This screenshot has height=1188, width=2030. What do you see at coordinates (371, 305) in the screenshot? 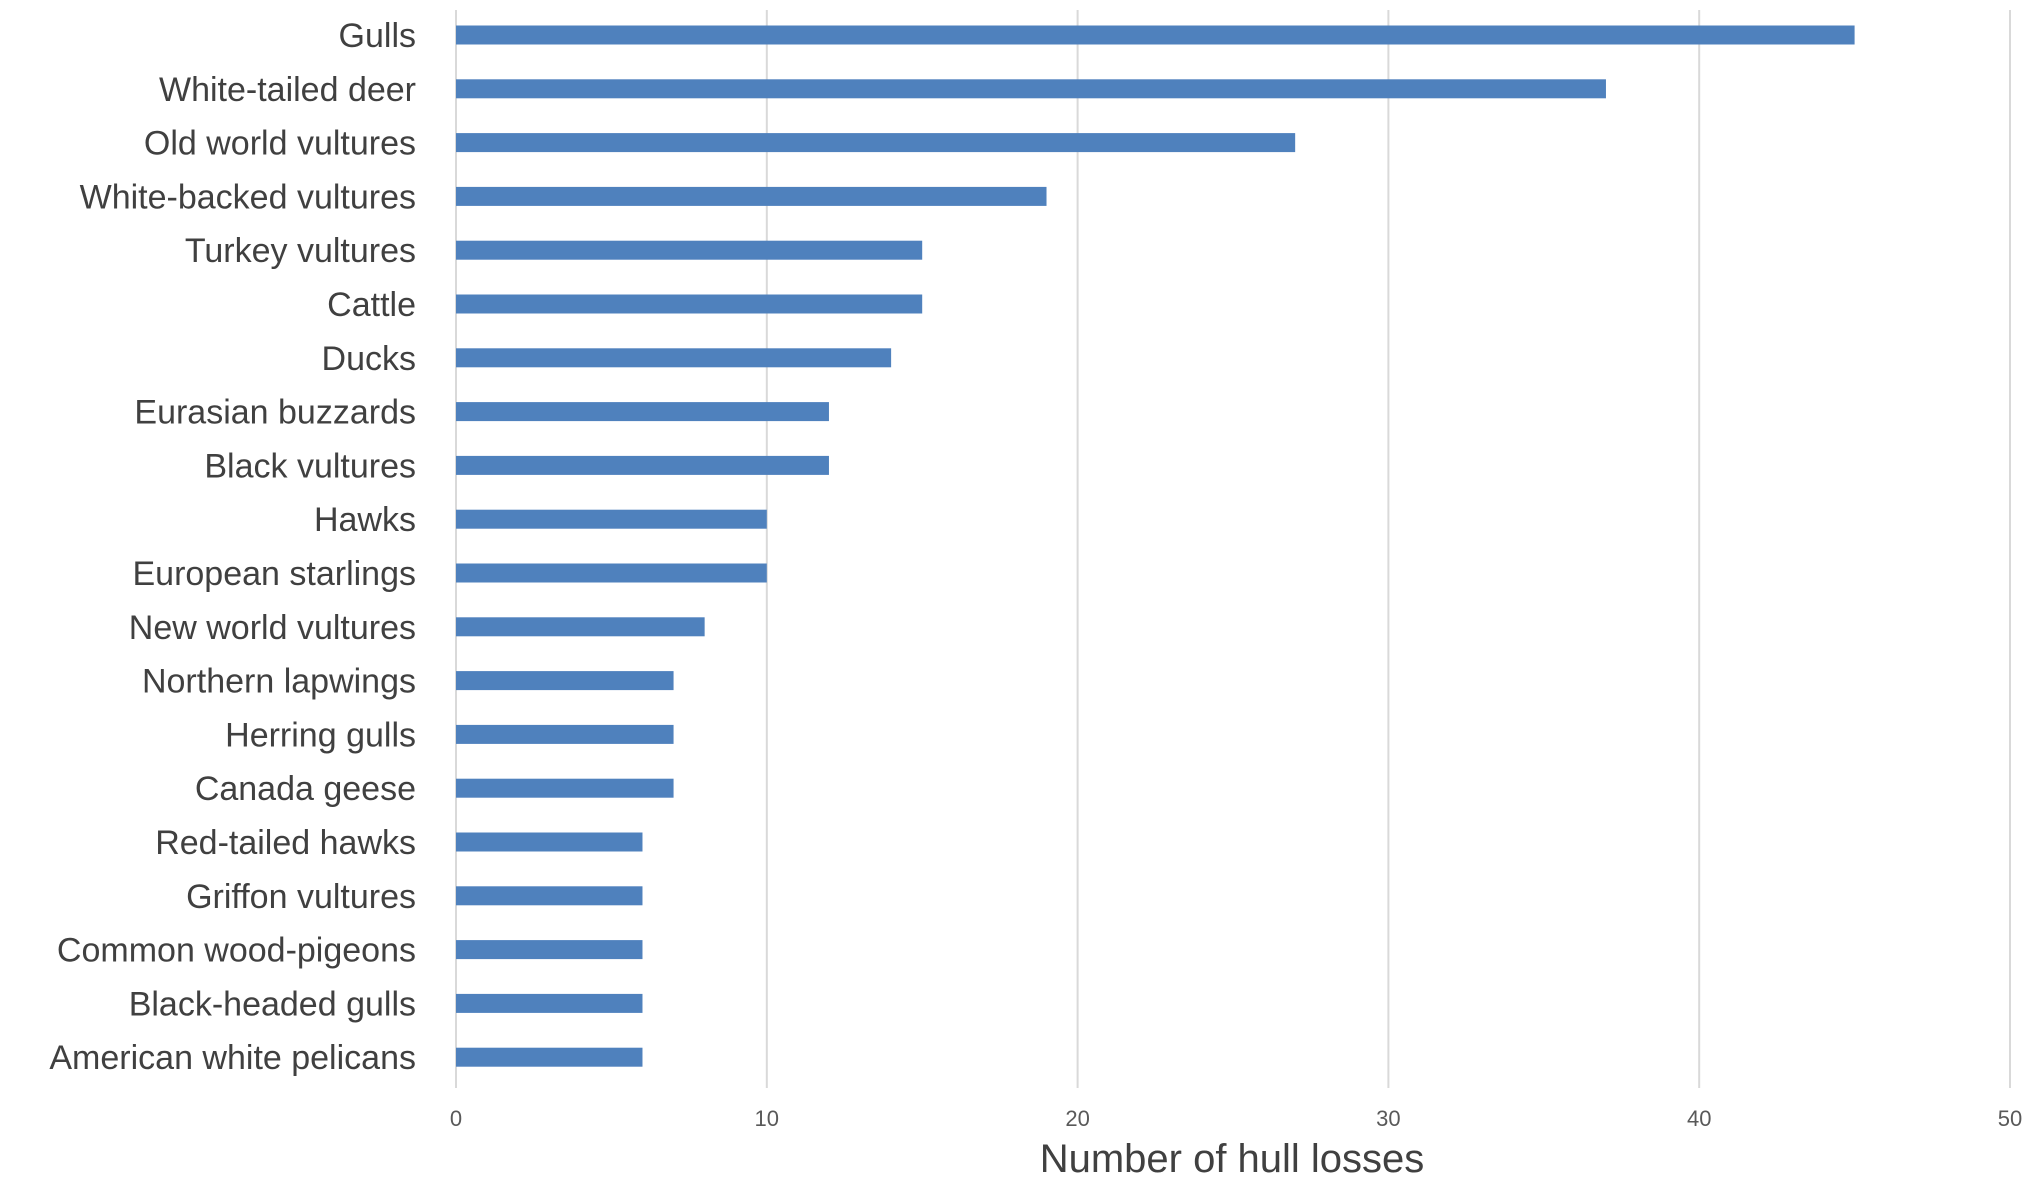
I see `category-label: Cattle` at bounding box center [371, 305].